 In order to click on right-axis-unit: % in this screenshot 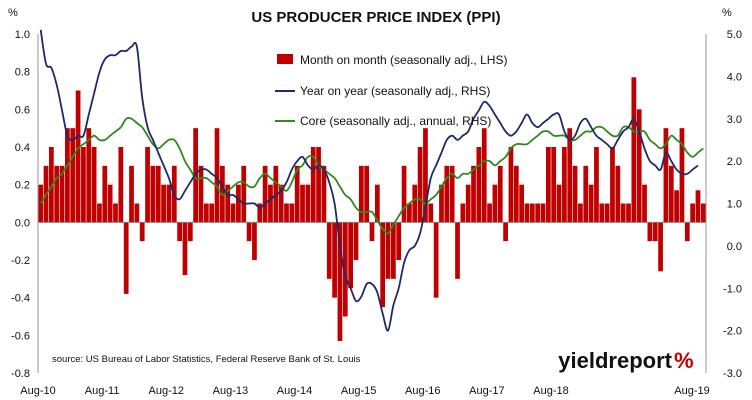, I will do `click(727, 13)`.